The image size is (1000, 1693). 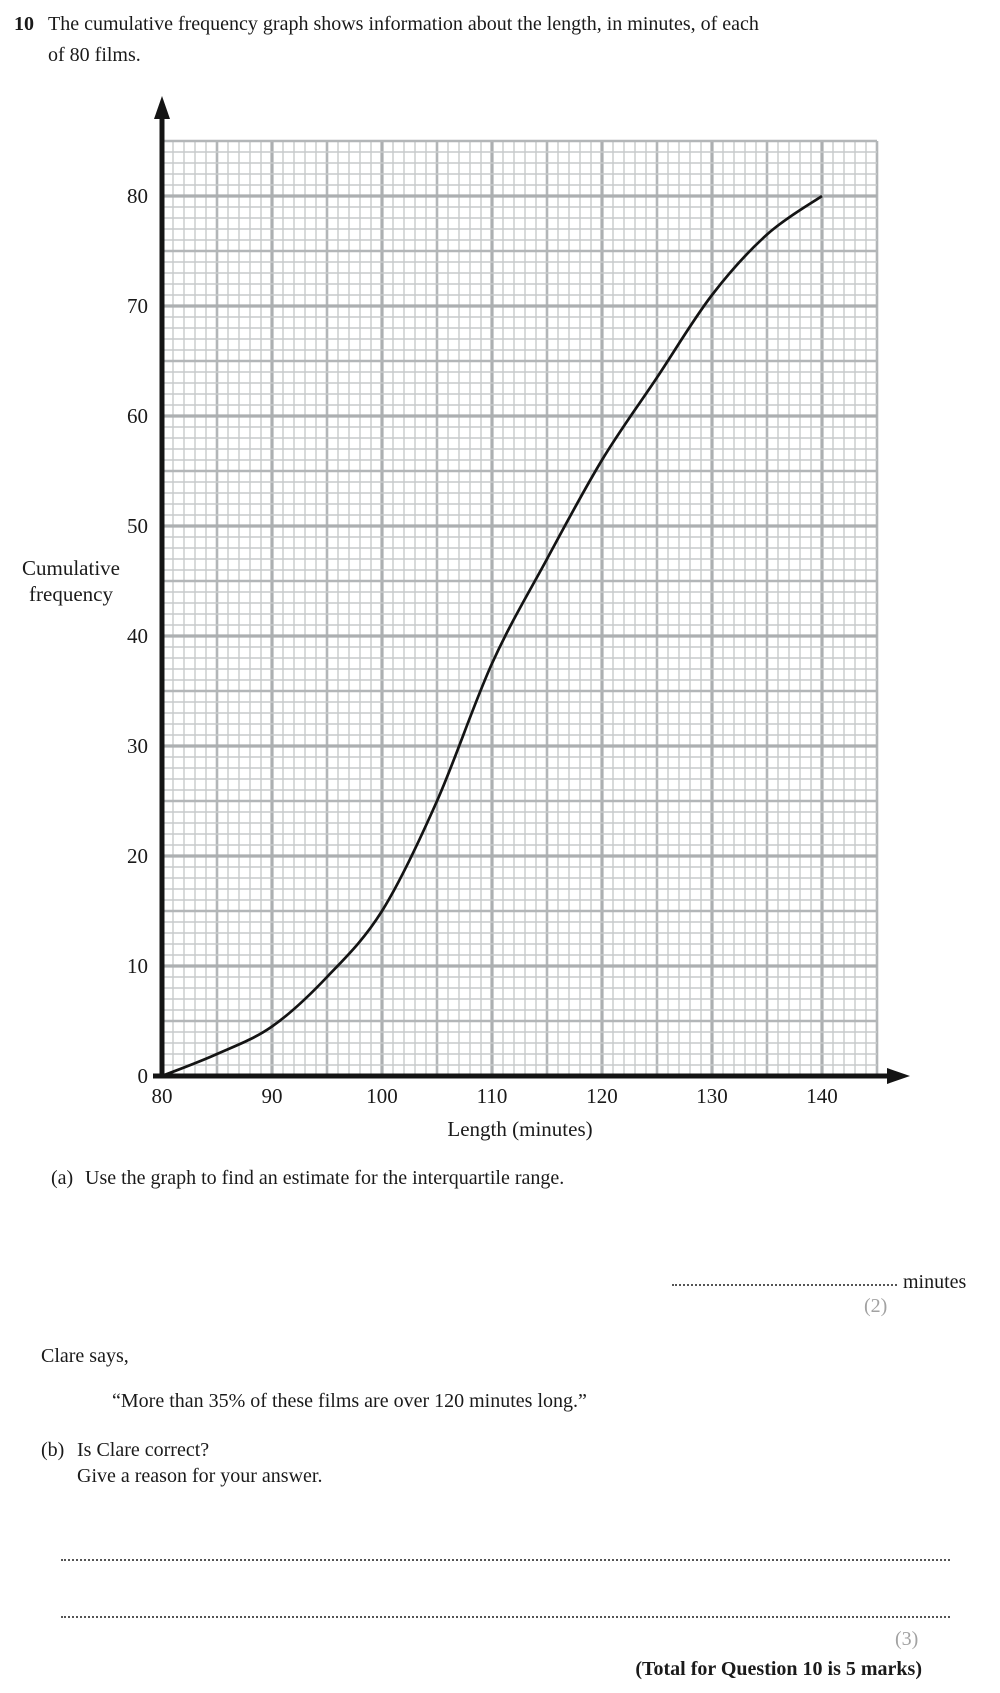 What do you see at coordinates (137, 526) in the screenshot?
I see `y-tick-label: 50` at bounding box center [137, 526].